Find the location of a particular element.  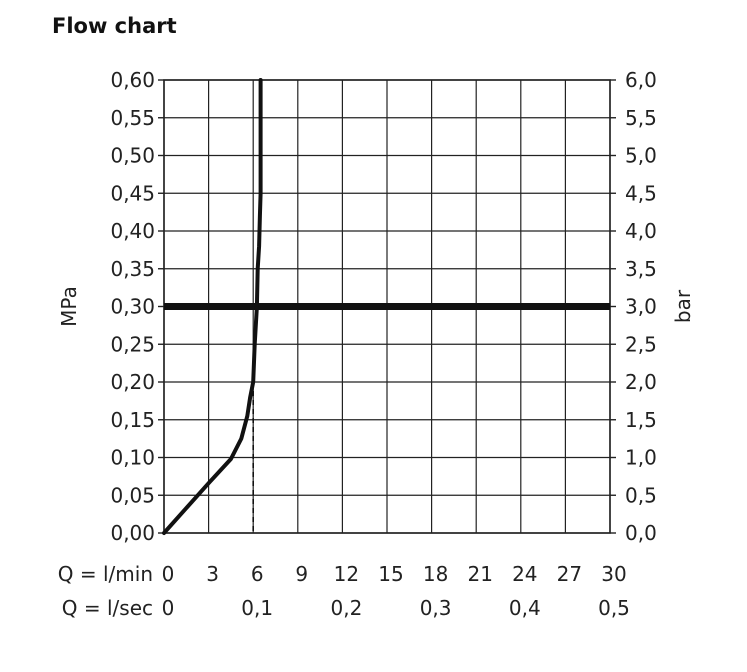

right-tick-label: 0,5 is located at coordinates (641, 495).